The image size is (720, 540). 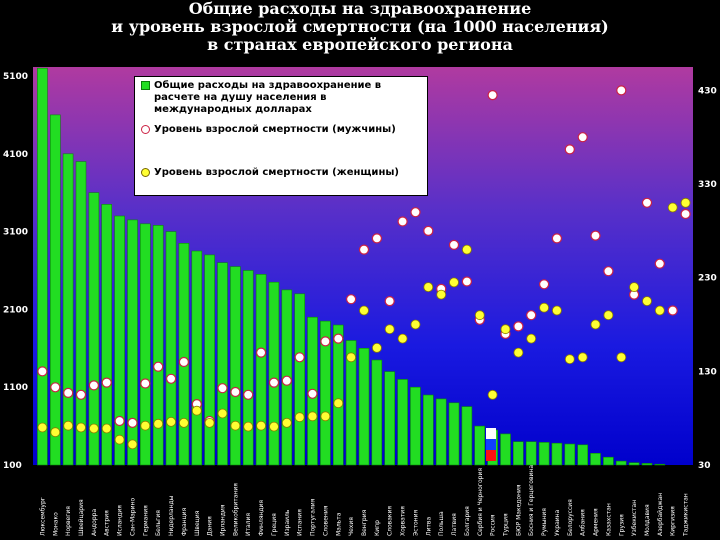 I want to click on category-label: Латвия, so click(x=454, y=524).